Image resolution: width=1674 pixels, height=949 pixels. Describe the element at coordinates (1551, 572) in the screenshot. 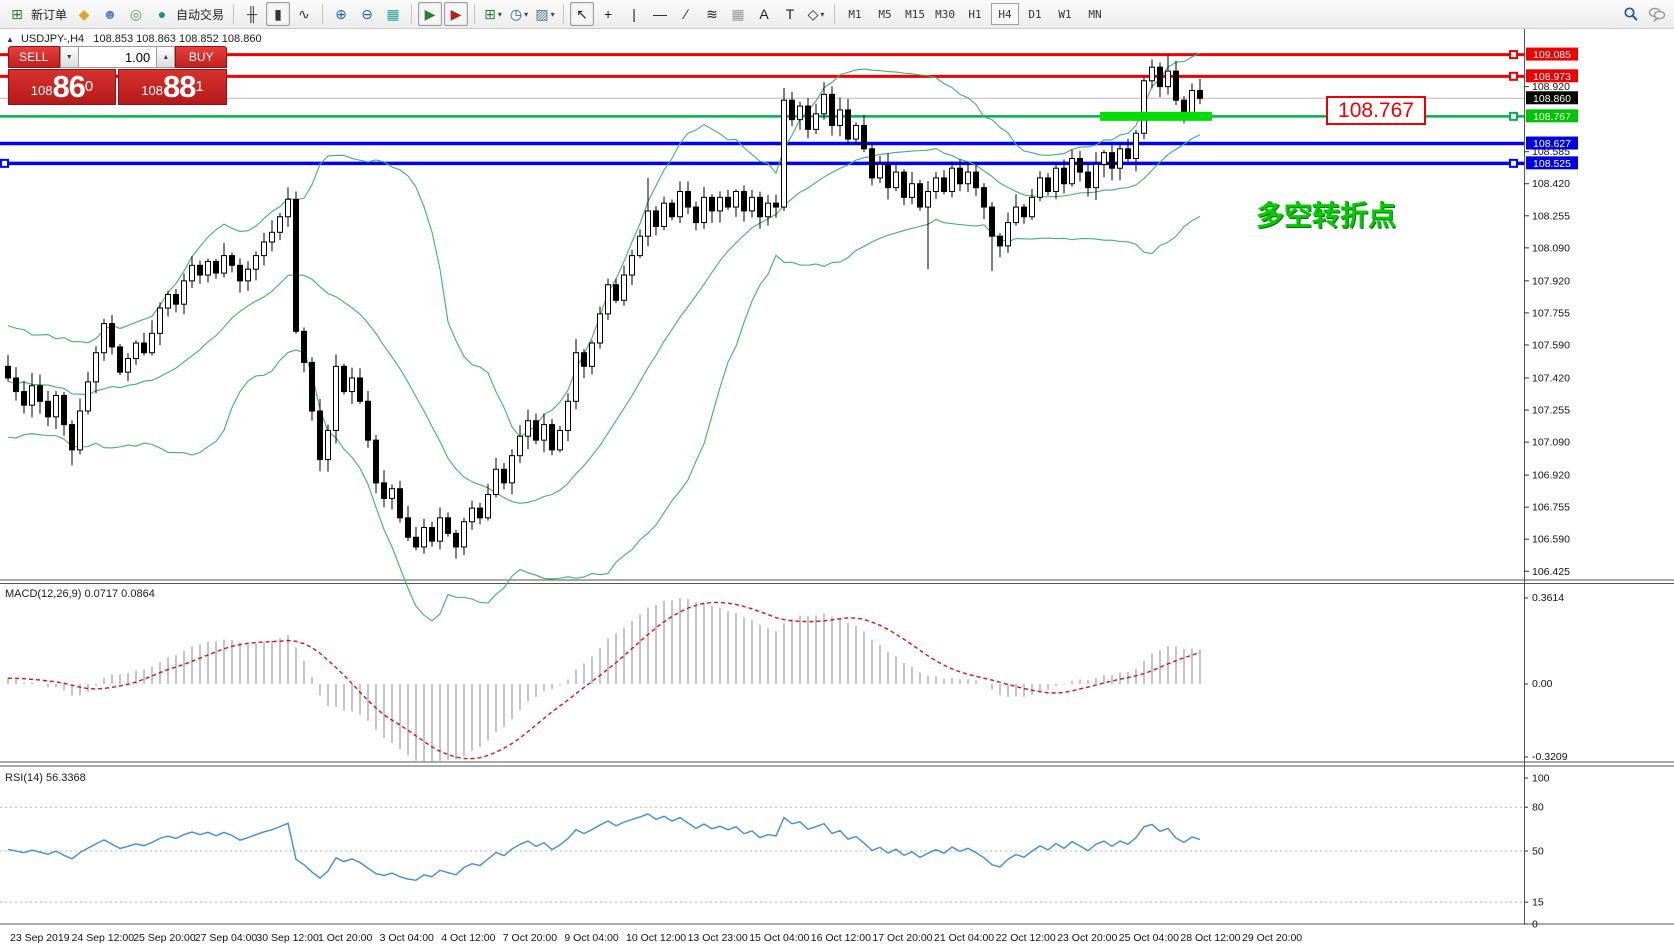

I see `svg-text: 106.425` at that location.